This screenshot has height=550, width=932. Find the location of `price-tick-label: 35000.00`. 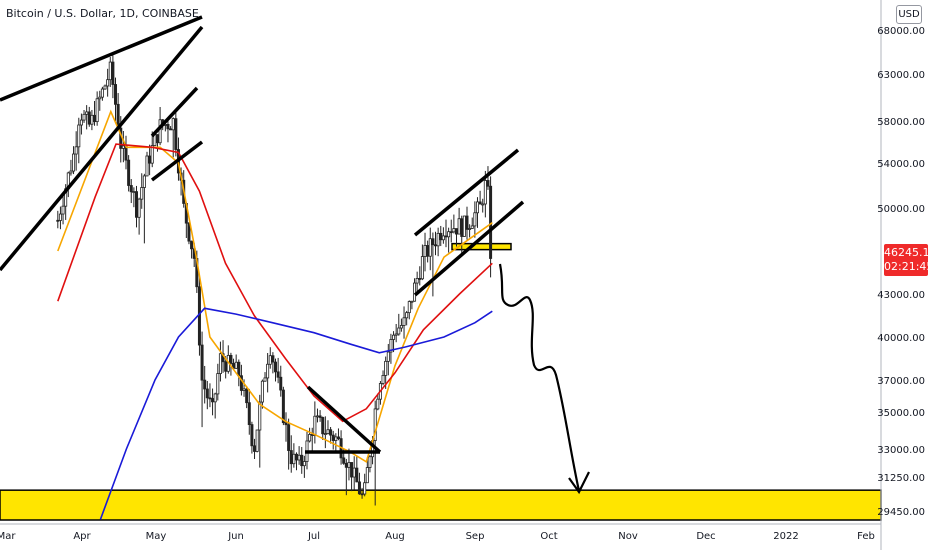

price-tick-label: 35000.00 is located at coordinates (901, 413).